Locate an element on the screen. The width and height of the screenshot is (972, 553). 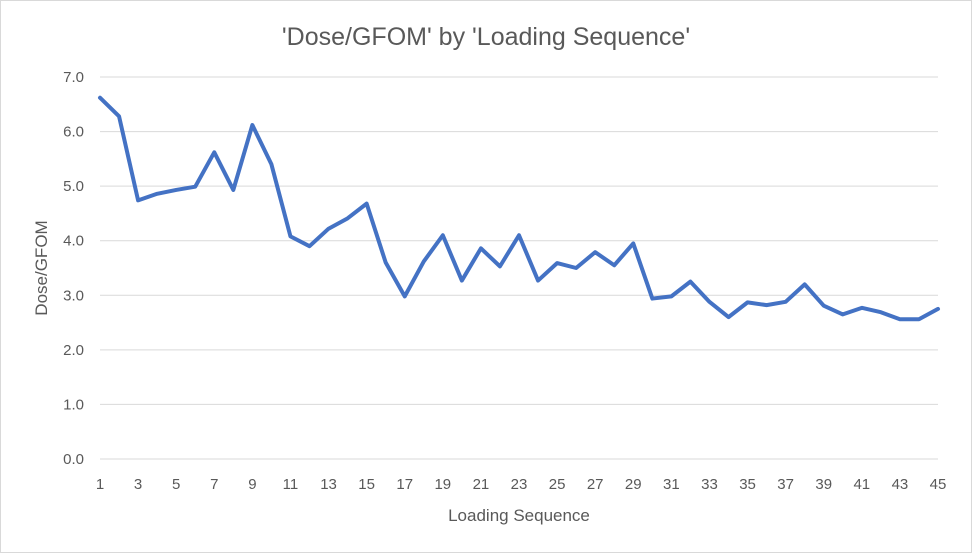
chart-title: 'Dose/GFOM' by 'Loading Sequence' is located at coordinates (486, 37).